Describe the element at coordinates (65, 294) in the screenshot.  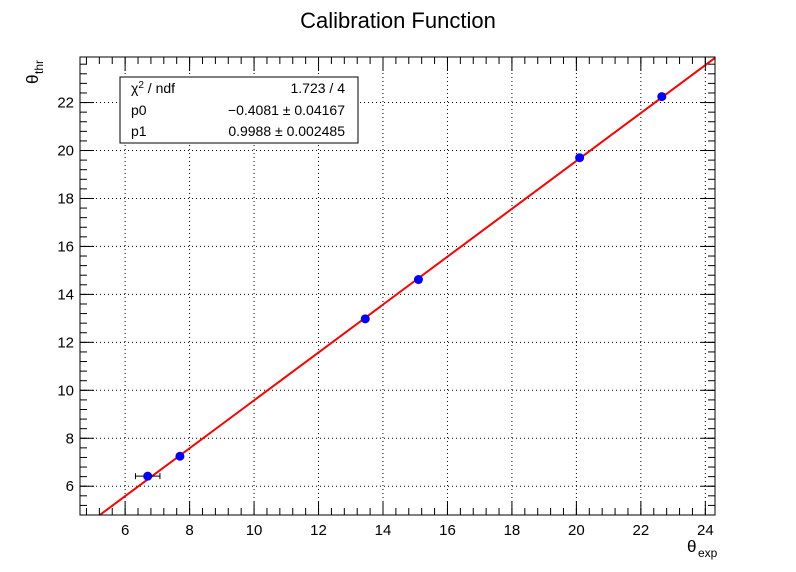
I see `y-tick-label: 14` at that location.